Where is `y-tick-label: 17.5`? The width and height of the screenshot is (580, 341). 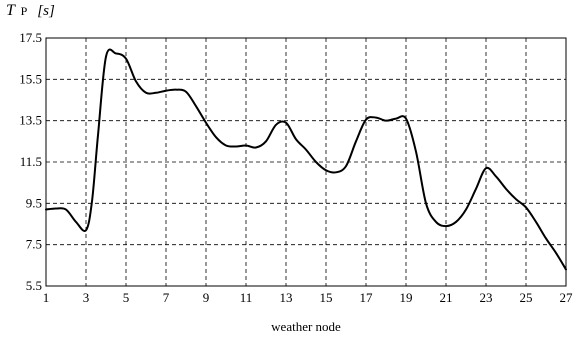 y-tick-label: 17.5 is located at coordinates (30, 37).